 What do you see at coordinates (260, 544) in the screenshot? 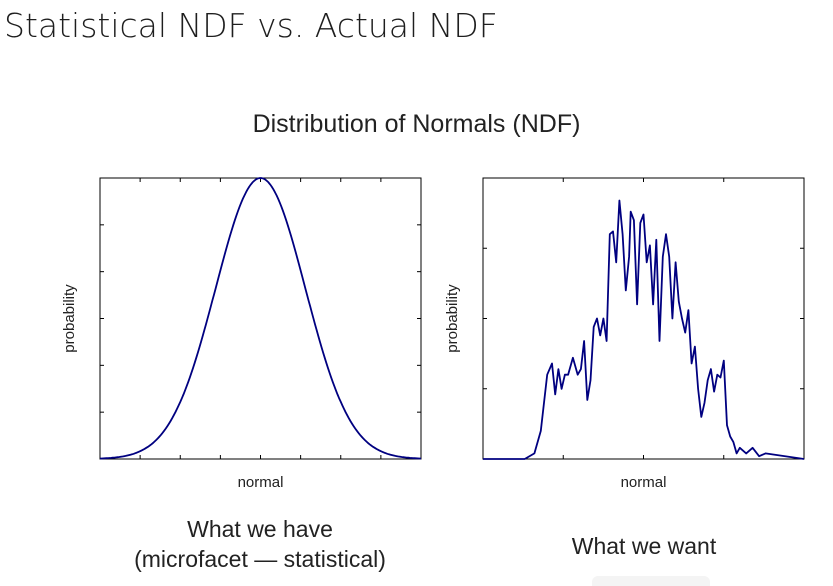
I see `caption-statistical: What we have (microfacet — statistical)` at bounding box center [260, 544].